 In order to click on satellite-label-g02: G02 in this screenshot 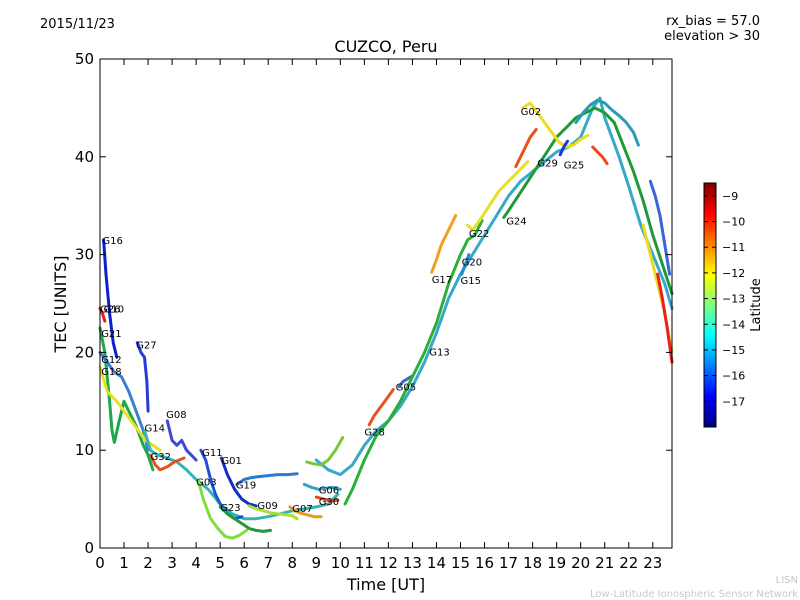, I will do `click(531, 112)`.